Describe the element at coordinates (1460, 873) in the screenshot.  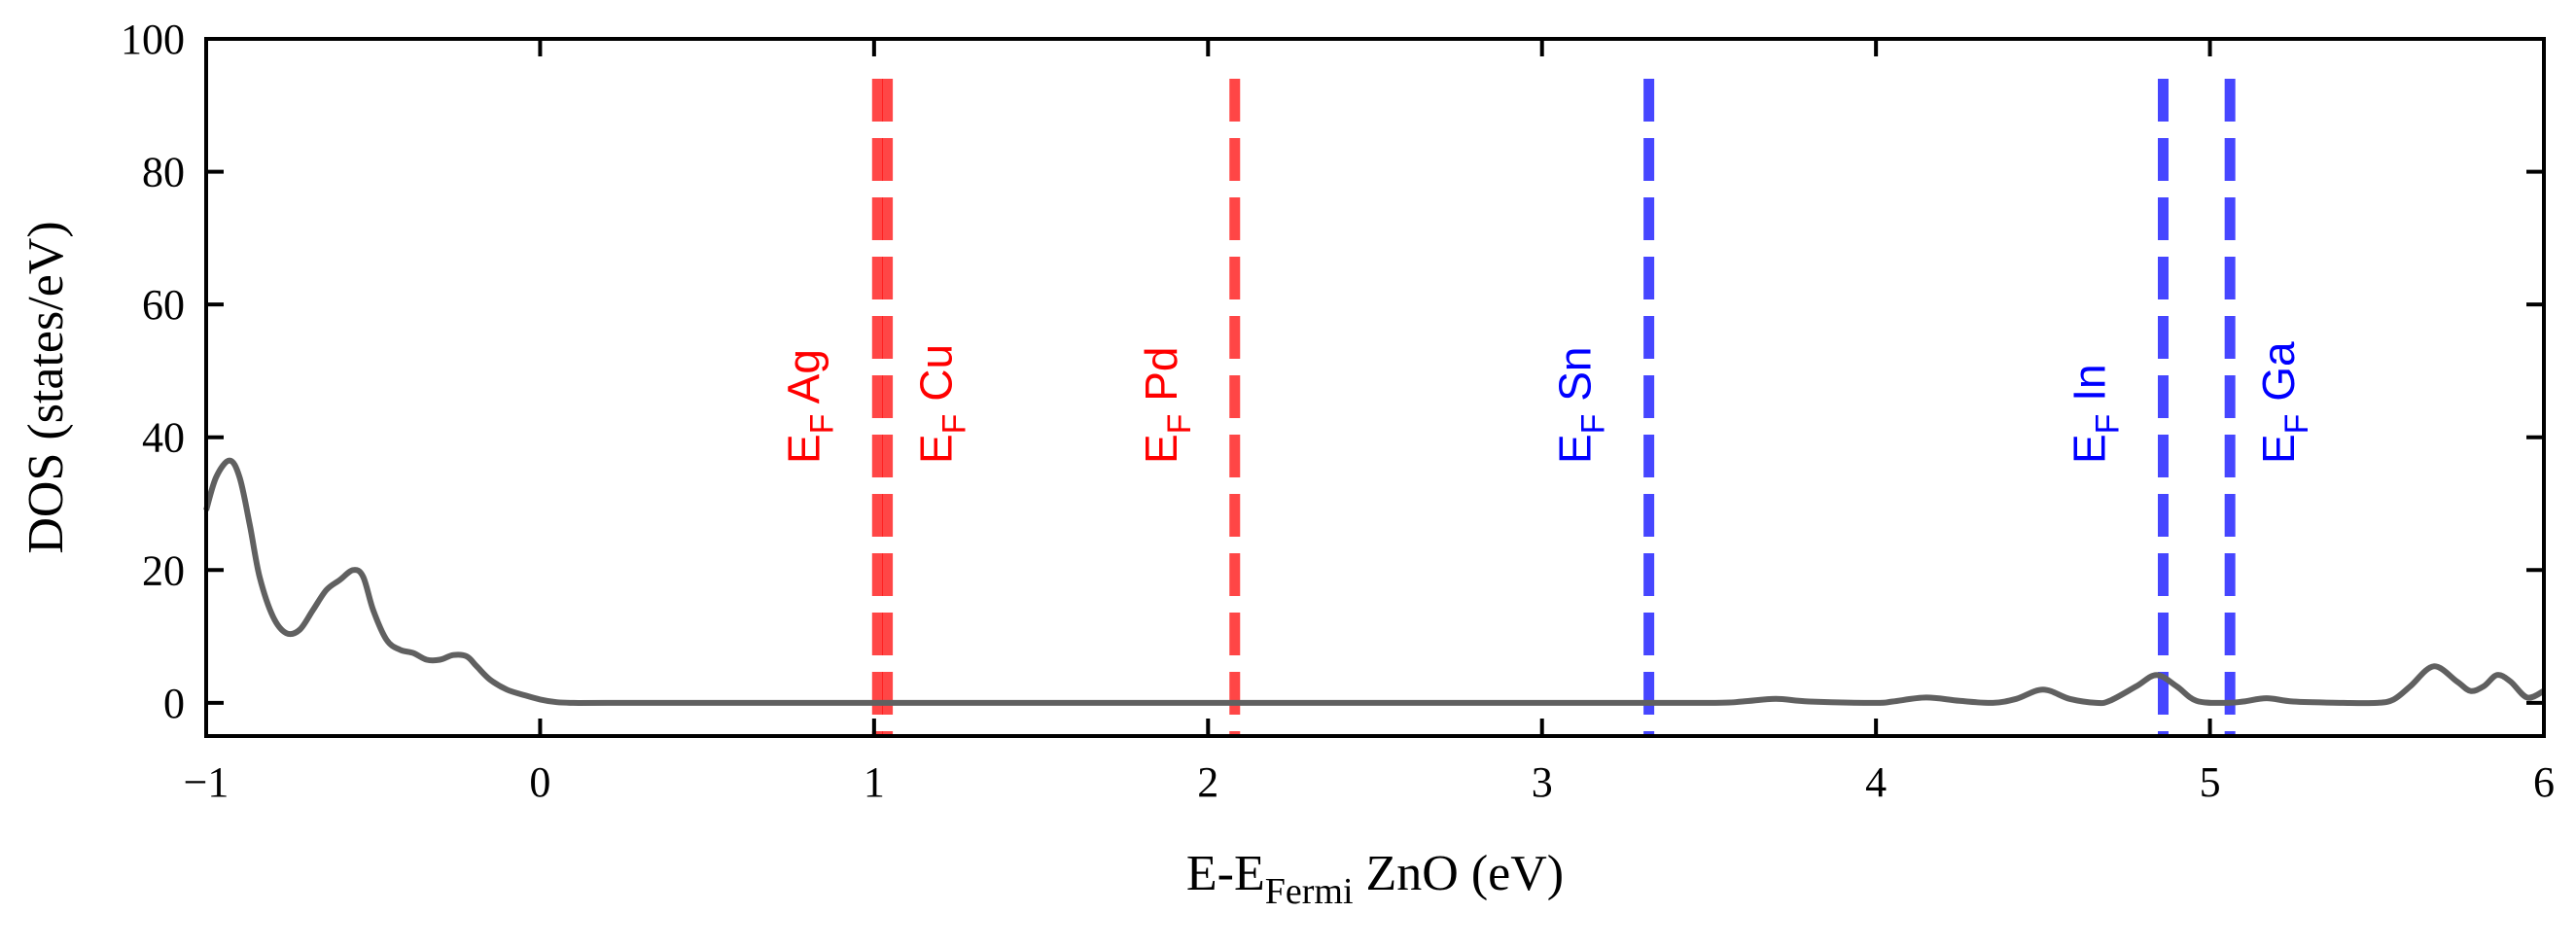
I see `x-axis-title-suffix: ZnO (eV)` at that location.